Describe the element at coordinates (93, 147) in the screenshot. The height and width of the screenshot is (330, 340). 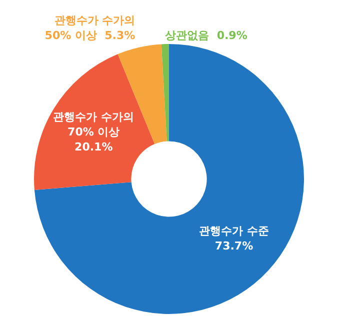
I see `data-label: 20.1%` at that location.